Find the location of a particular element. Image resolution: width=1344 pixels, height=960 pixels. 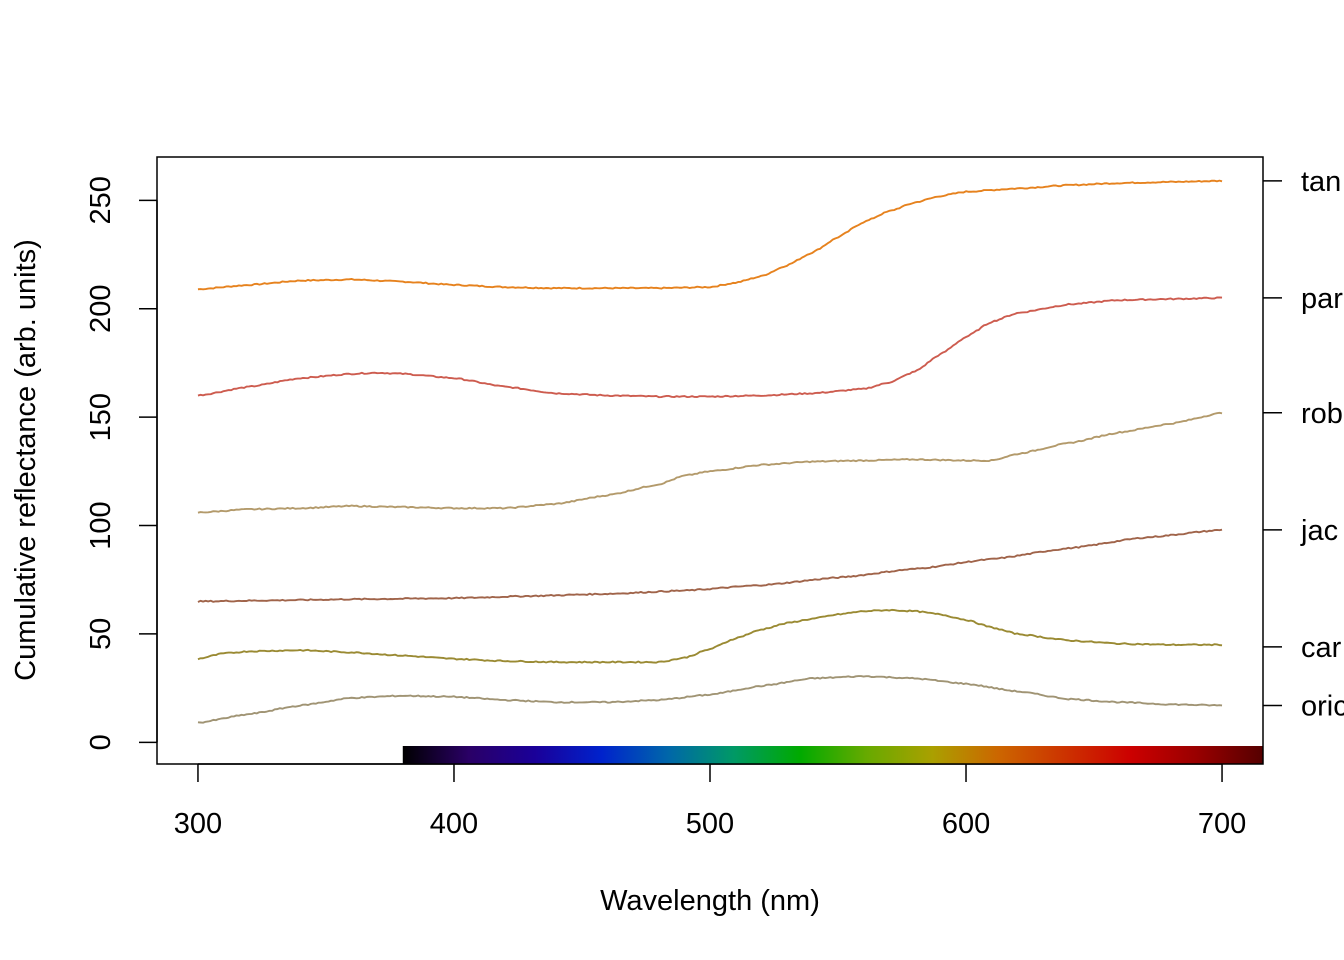

series-line-oric is located at coordinates (710, 699).